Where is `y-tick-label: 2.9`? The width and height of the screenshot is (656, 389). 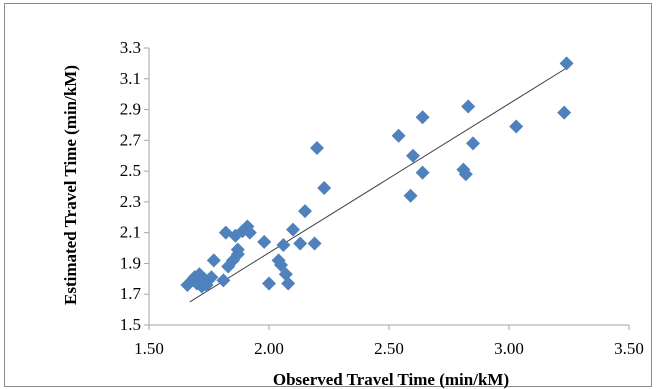
y-tick-label: 2.9 is located at coordinates (130, 109).